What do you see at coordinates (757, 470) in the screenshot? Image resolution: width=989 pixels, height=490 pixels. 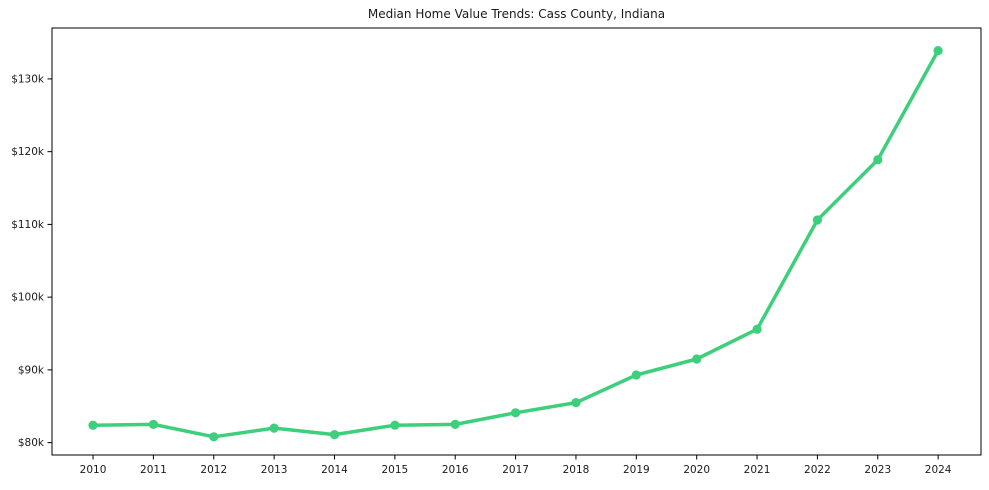 I see `x-tick-label: 2021` at bounding box center [757, 470].